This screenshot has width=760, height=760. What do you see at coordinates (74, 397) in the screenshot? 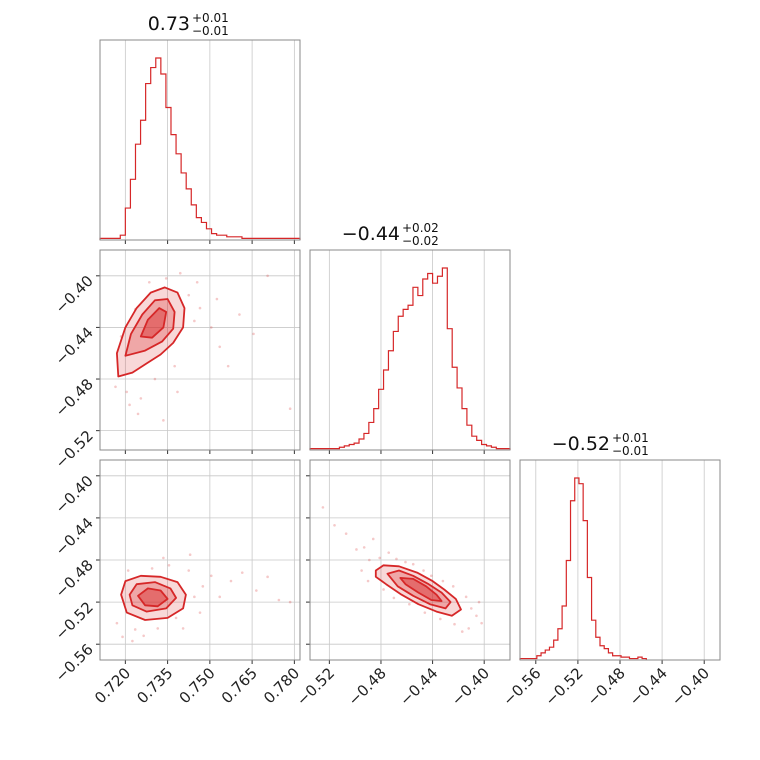
I see `y-tick-label: −0.48` at bounding box center [74, 397].